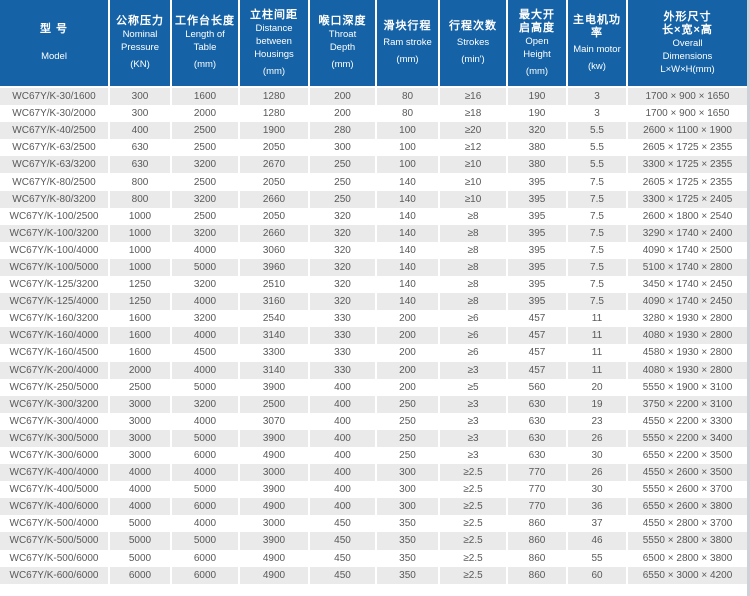  Describe the element at coordinates (141, 285) in the screenshot. I see `cell-nominal_pressure: 1250` at that location.